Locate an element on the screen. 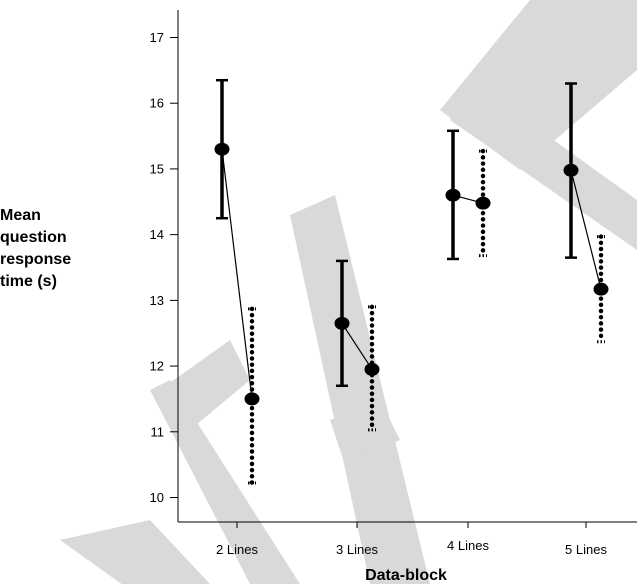 This screenshot has width=637, height=584. y-tick-label: 11 is located at coordinates (158, 431).